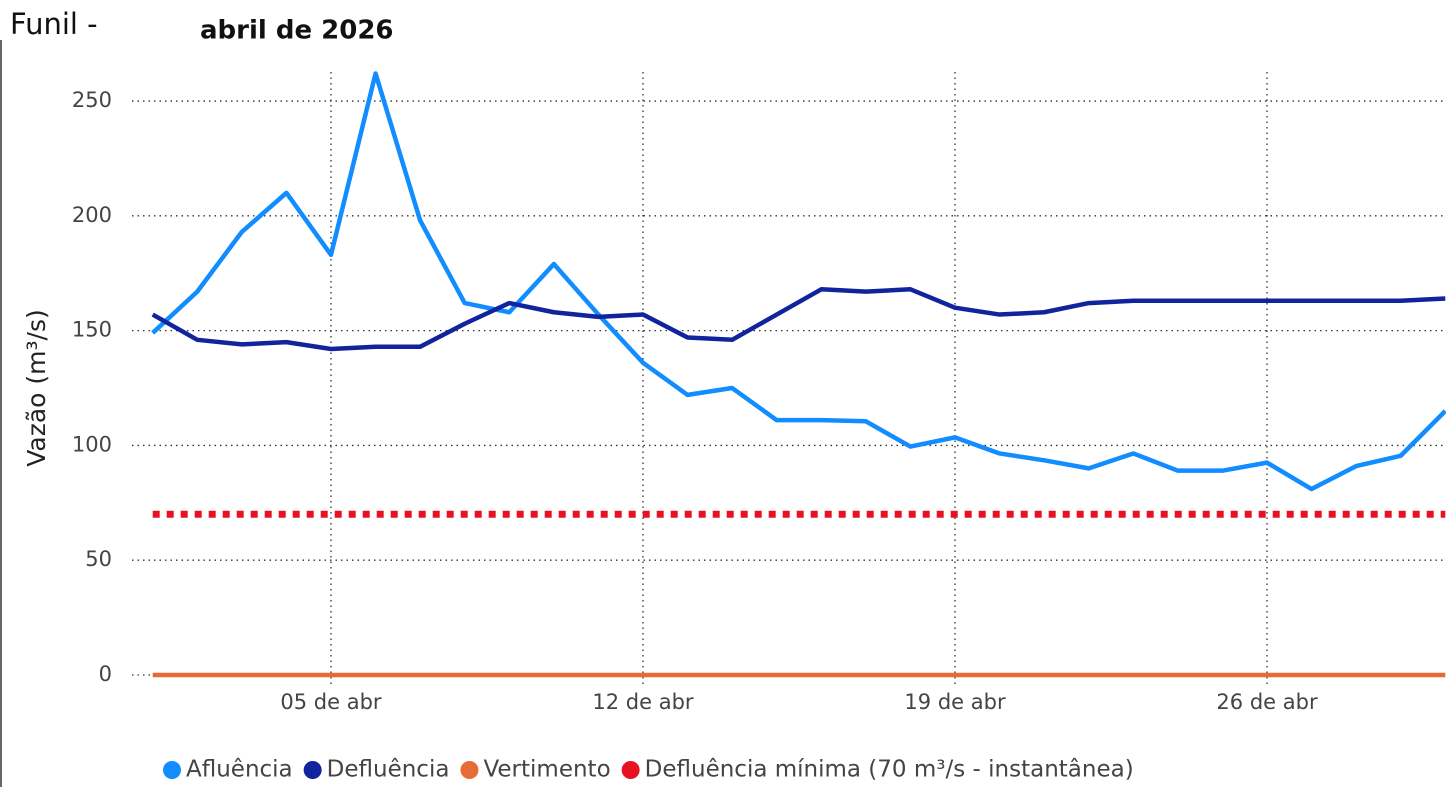 Image resolution: width=1446 pixels, height=787 pixels. What do you see at coordinates (1267, 702) in the screenshot?
I see `x-tick-label: 26 de abr` at bounding box center [1267, 702].